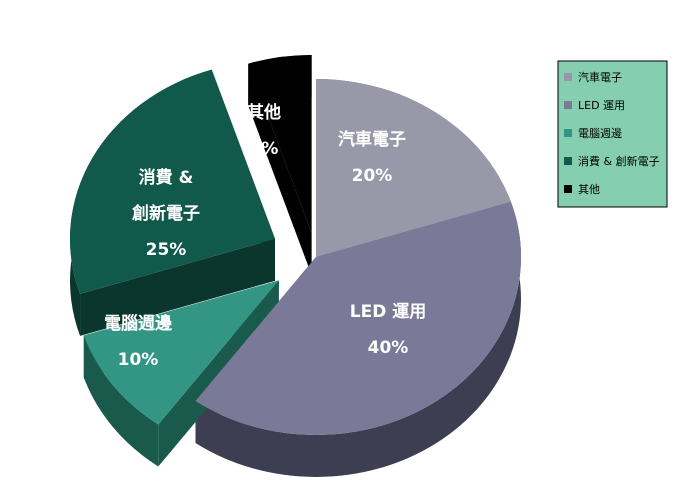 The width and height of the screenshot is (700, 490). I want to click on slice-side-other-cut, so click(280, 169).